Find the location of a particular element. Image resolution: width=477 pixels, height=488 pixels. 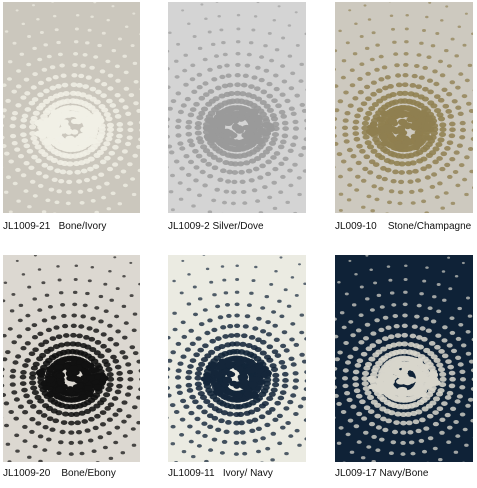

swatch-label: JL009-17 Navy/Bone is located at coordinates (382, 473).